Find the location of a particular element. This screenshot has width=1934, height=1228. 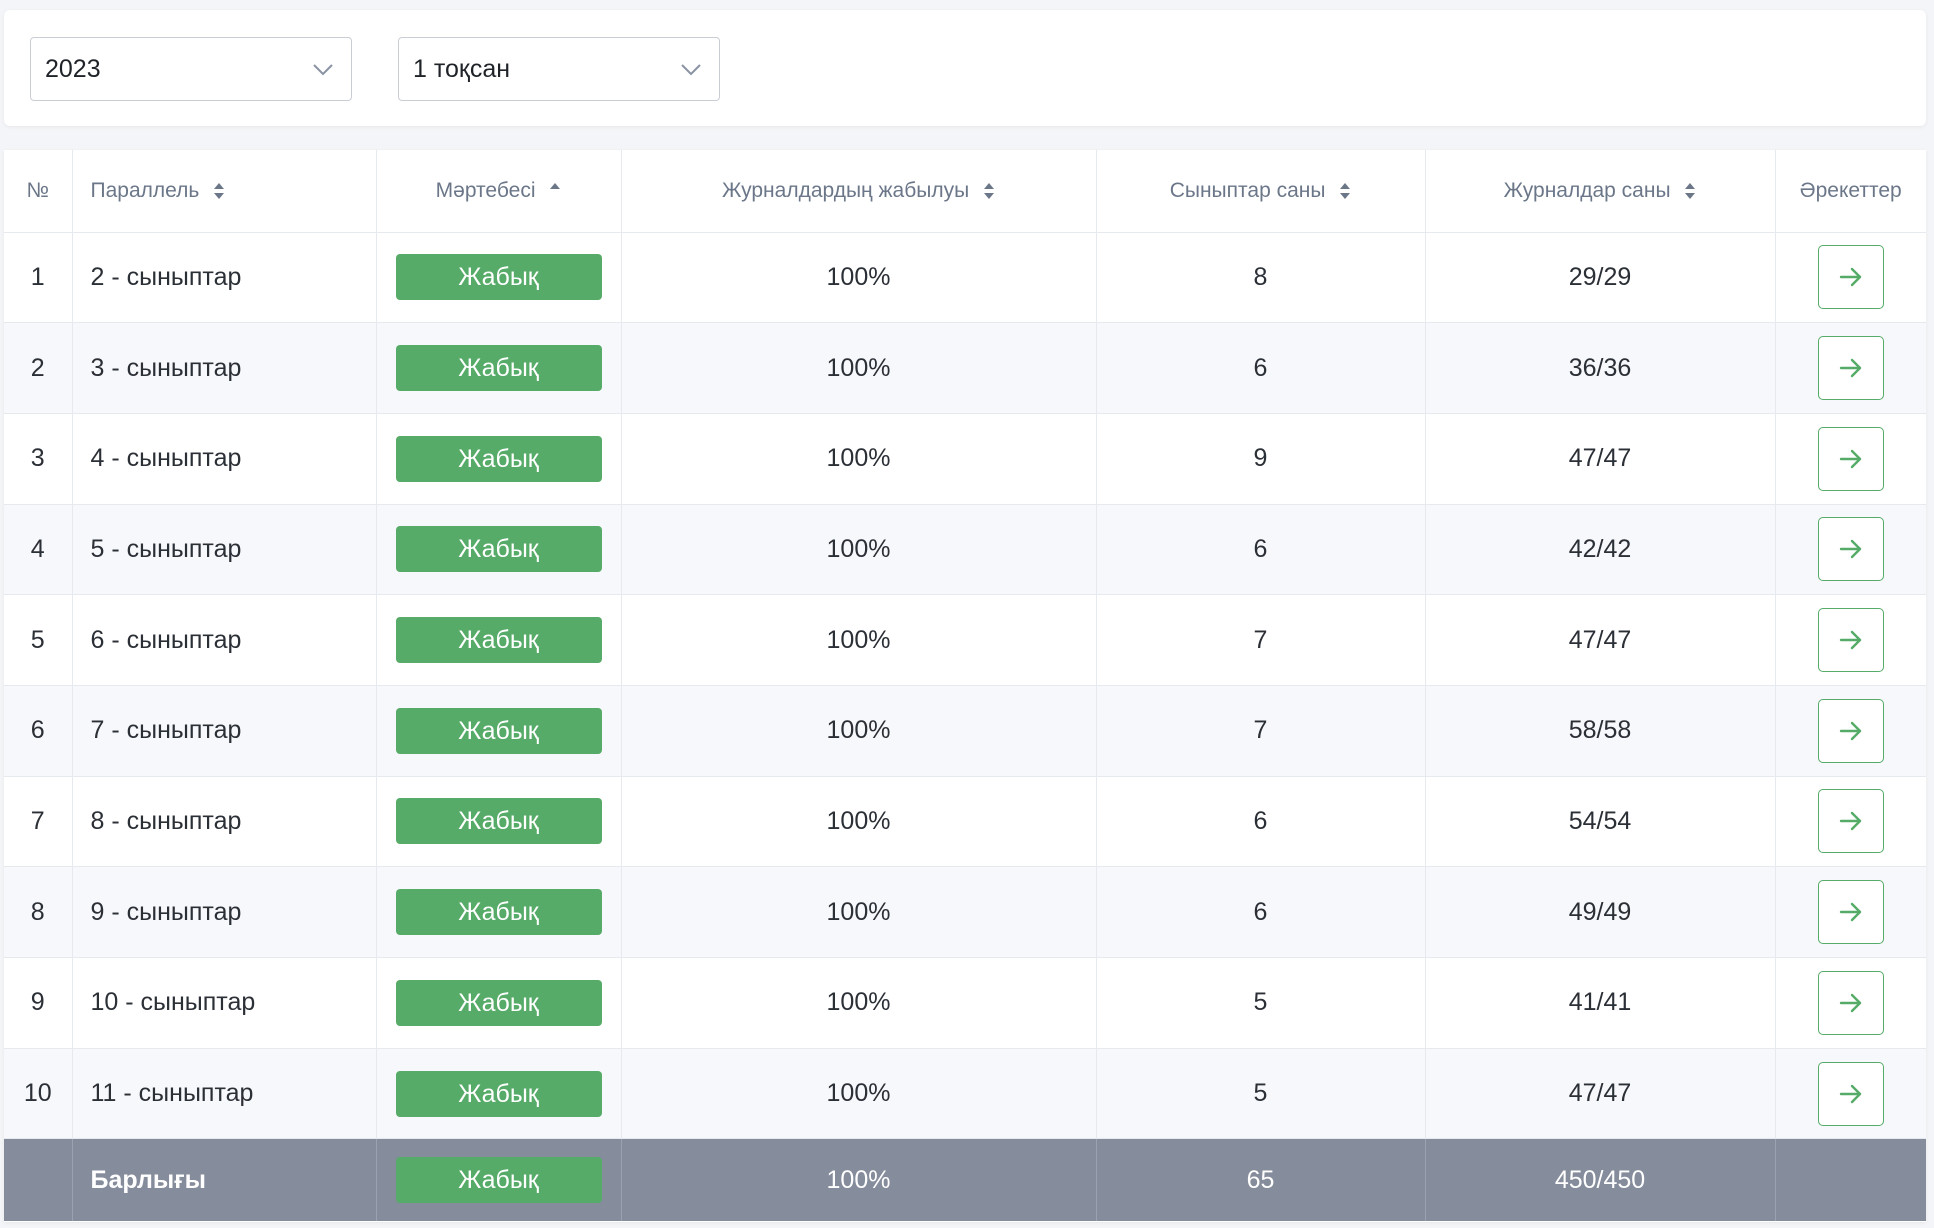

table-row: 6 7 - сыныптар Жабық 100% 7 58/58 is located at coordinates (965, 731).